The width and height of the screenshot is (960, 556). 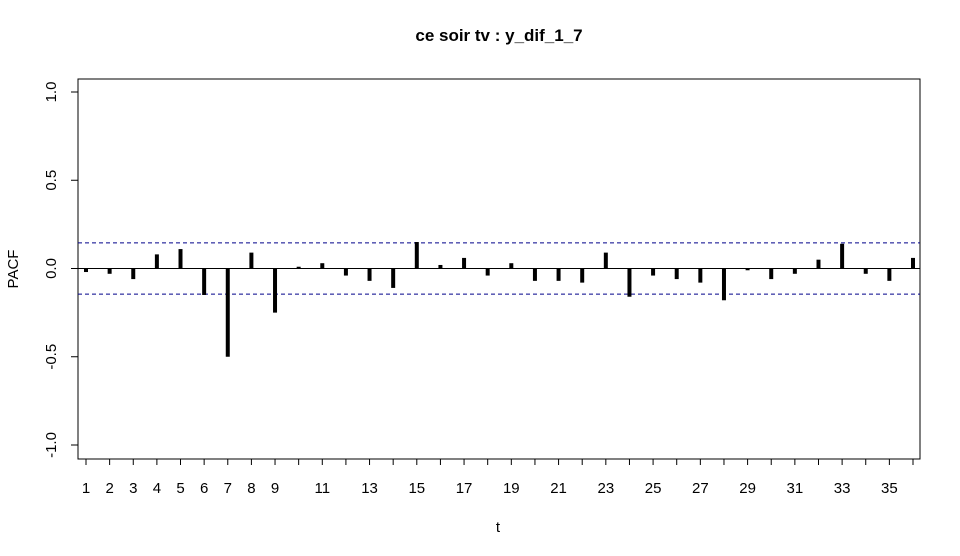 What do you see at coordinates (369, 488) in the screenshot?
I see `x-tick-label: 13` at bounding box center [369, 488].